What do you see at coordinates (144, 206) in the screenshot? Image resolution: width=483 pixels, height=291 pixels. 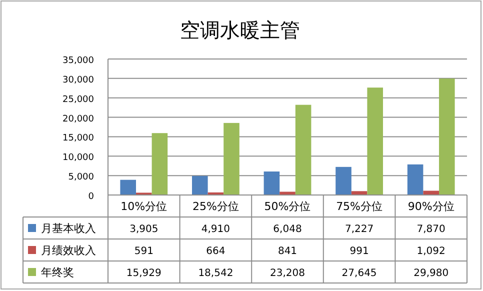 I see `x-tick-label: 10%分位` at bounding box center [144, 206].